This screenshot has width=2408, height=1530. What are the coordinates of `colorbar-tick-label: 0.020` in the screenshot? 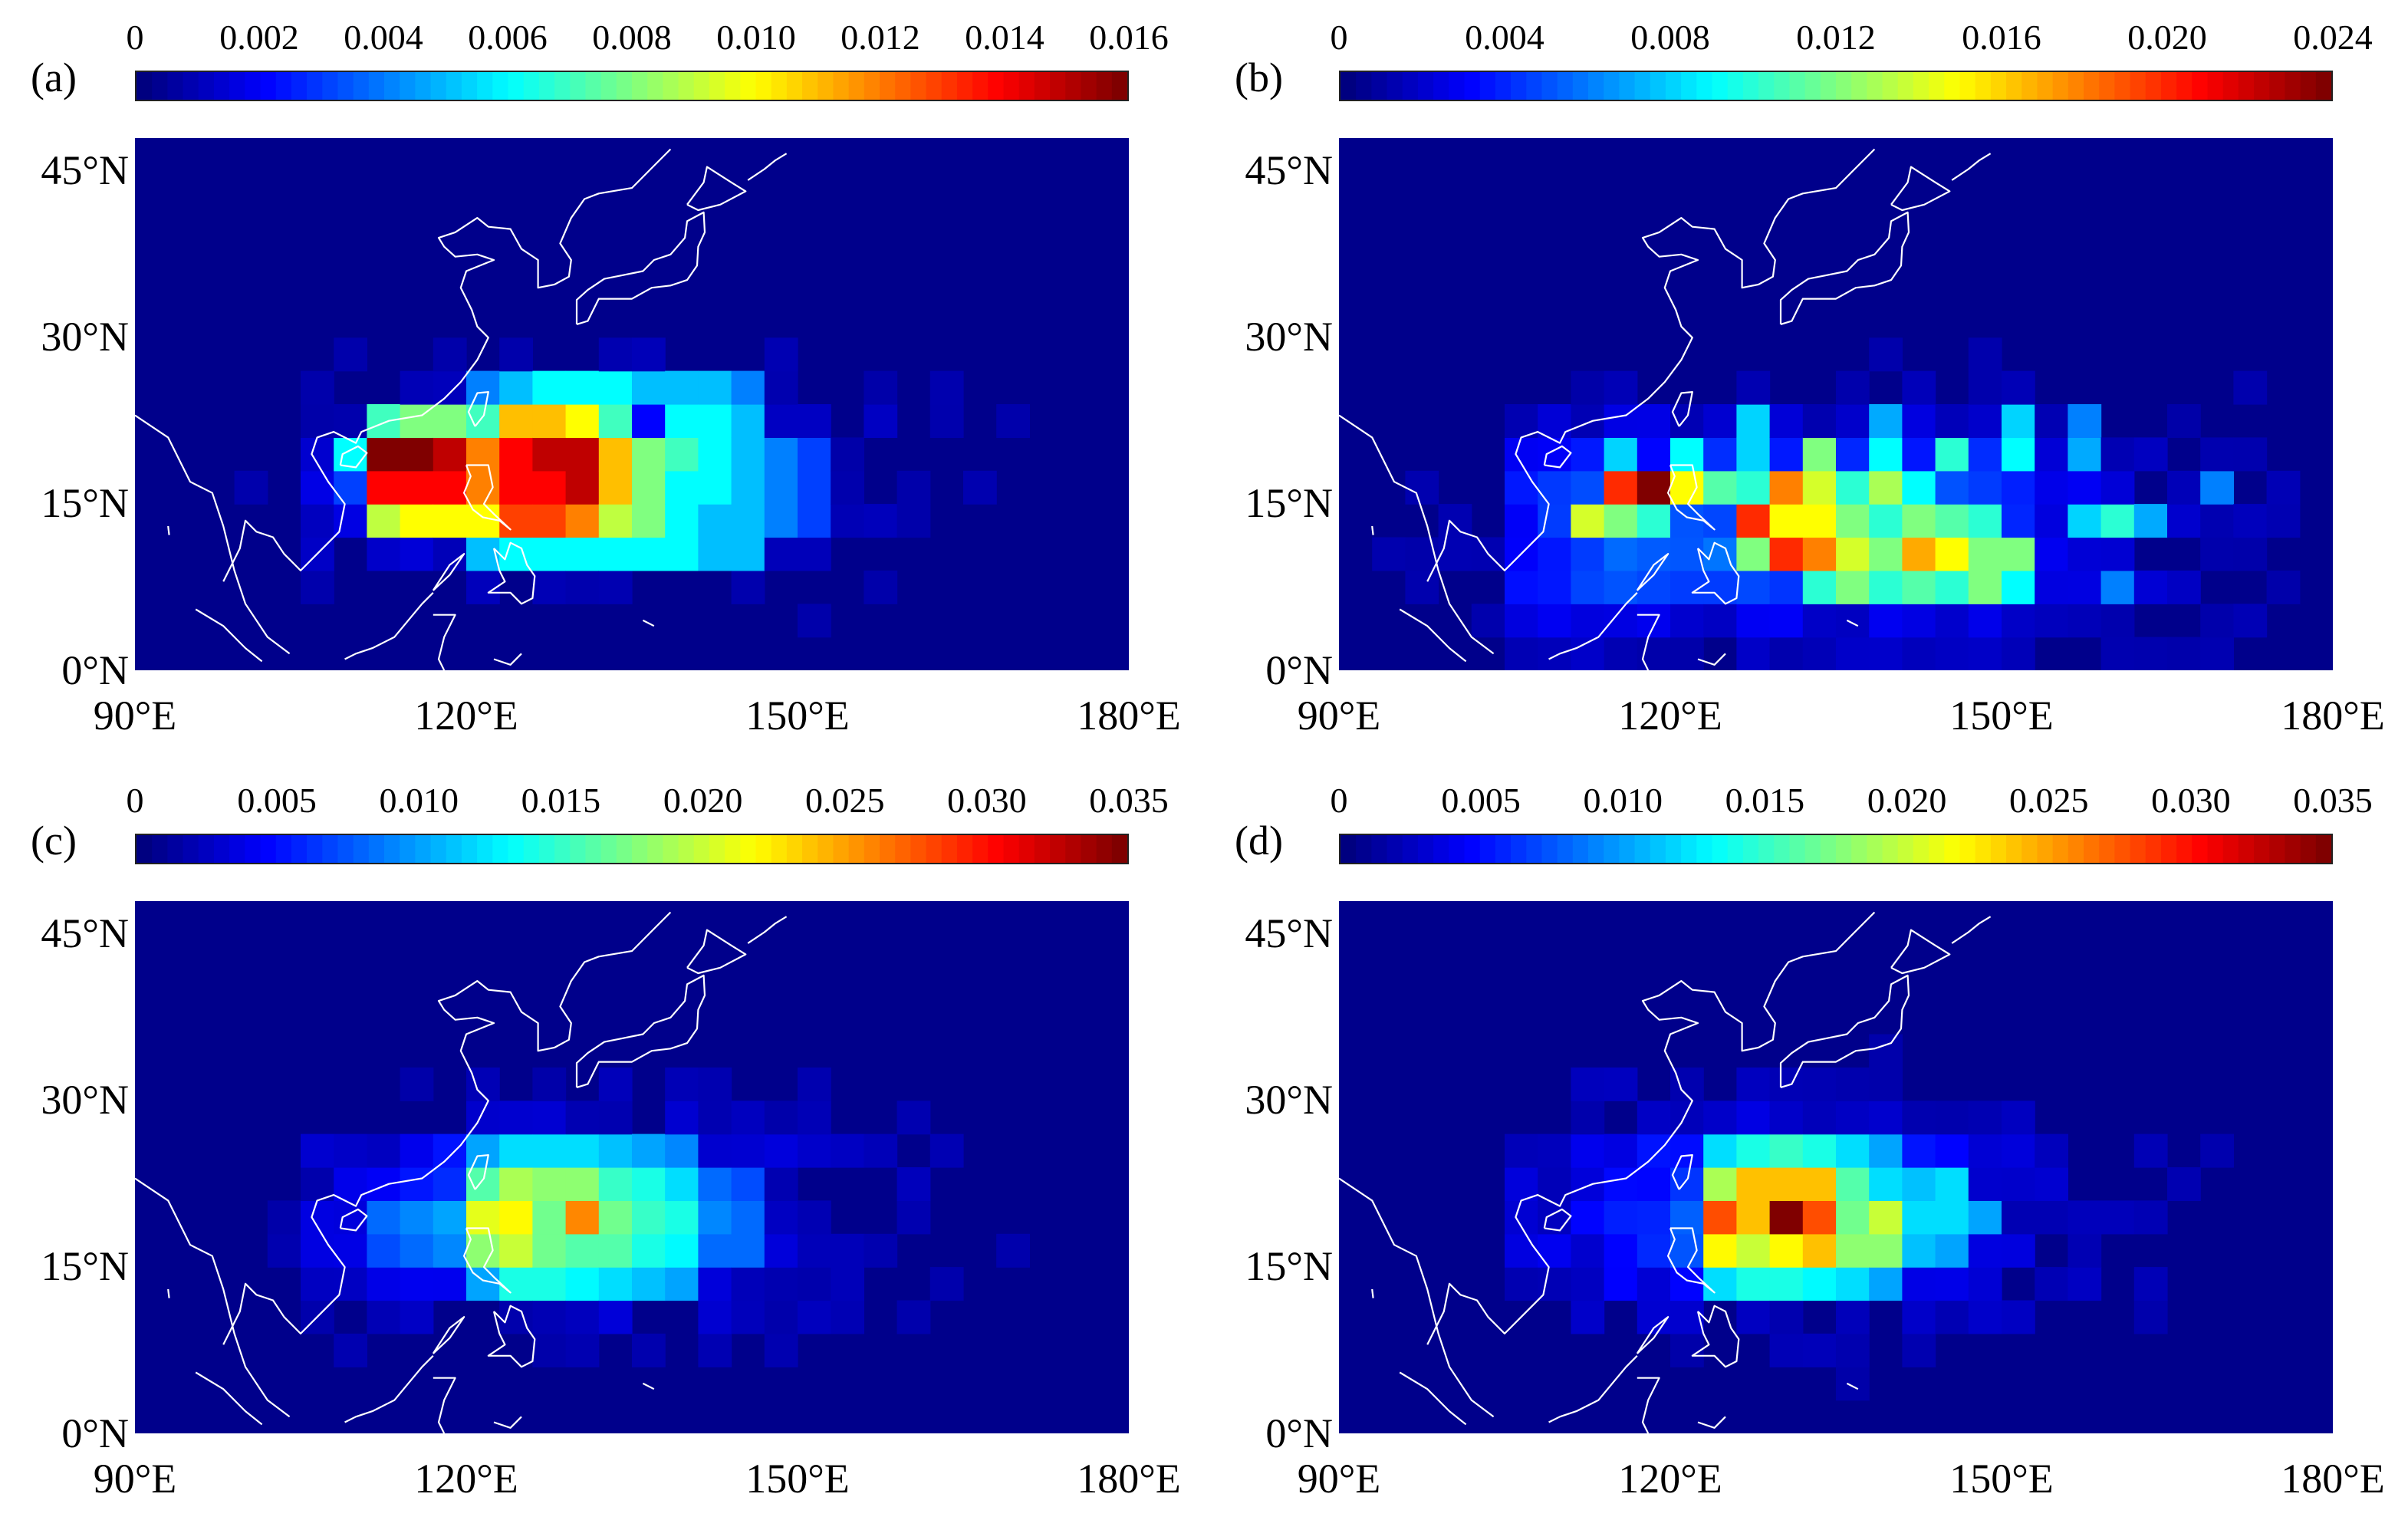 It's located at (2167, 37).